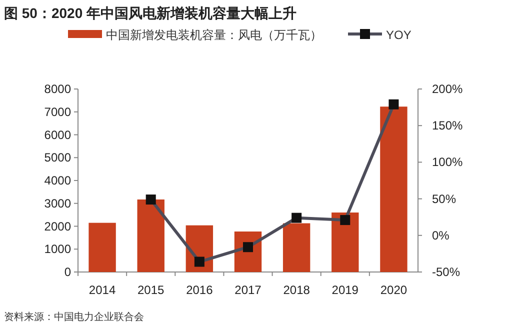 Image resolution: width=506 pixels, height=329 pixels. I want to click on y2-tick-label: 150%, so click(448, 125).